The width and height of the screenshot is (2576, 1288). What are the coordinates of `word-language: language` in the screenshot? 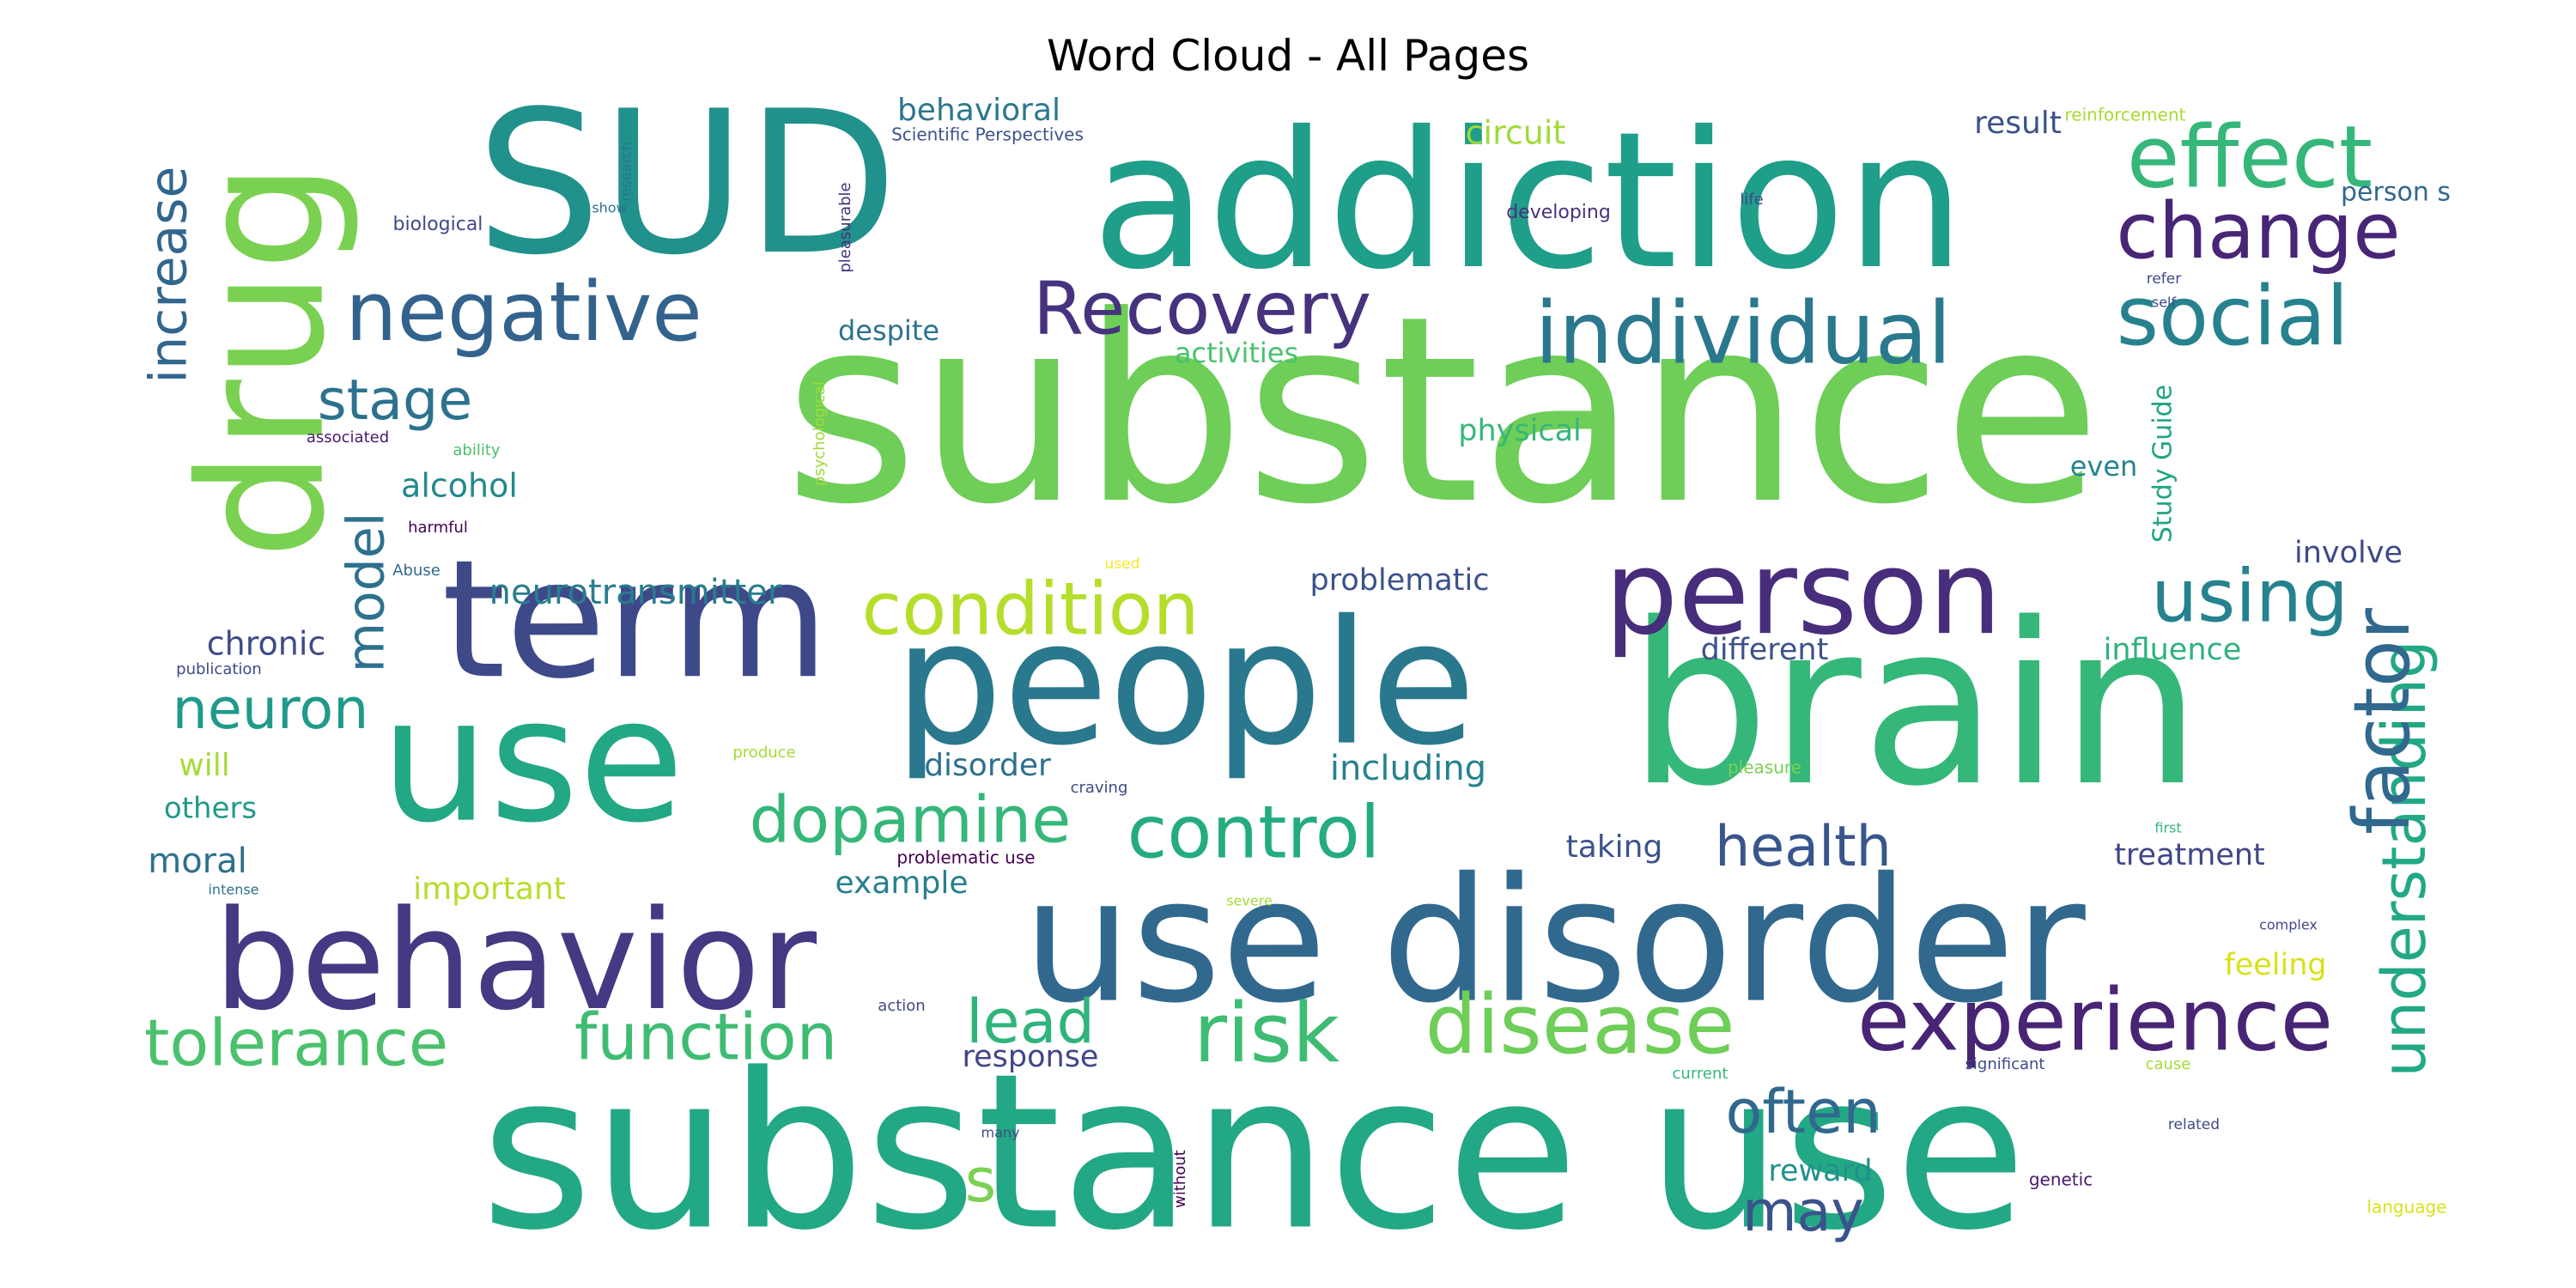 It's located at (2406, 1207).